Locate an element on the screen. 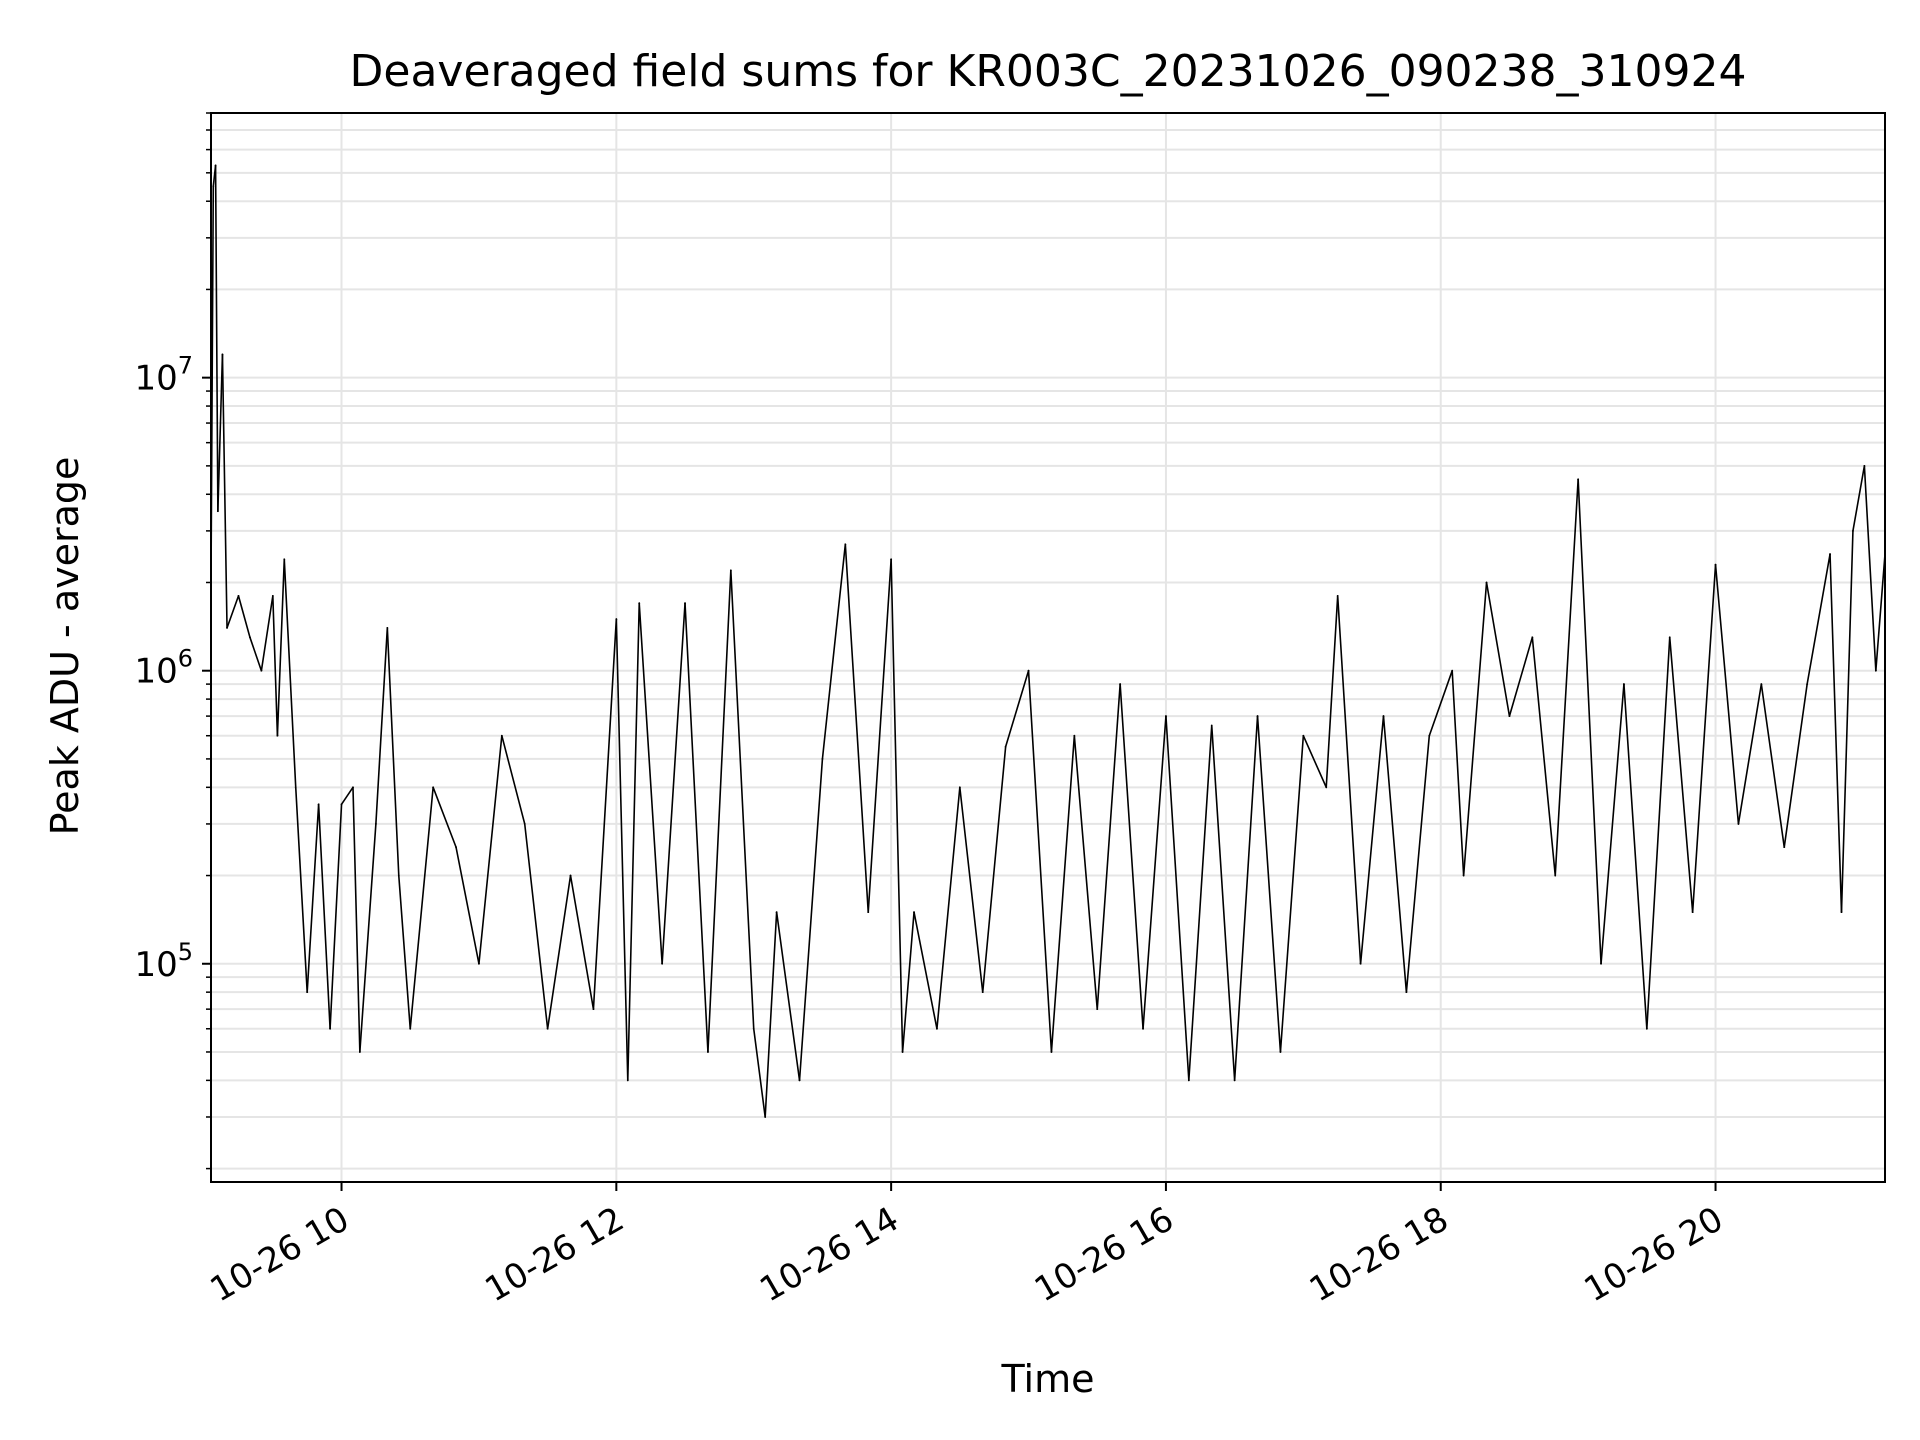 Image resolution: width=1920 pixels, height=1440 pixels. y-axis-label: Peak ADU - average is located at coordinates (65, 646).